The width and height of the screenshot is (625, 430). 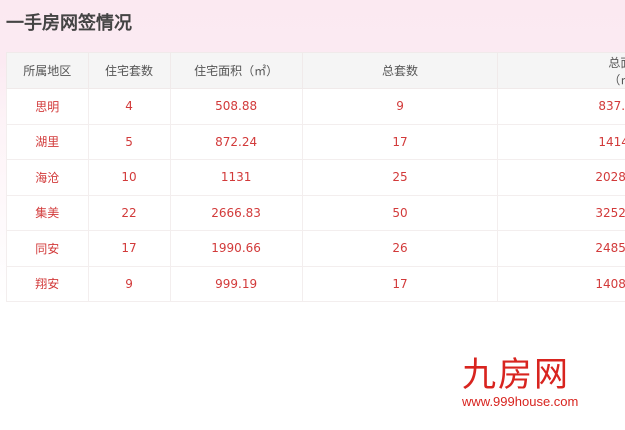 What do you see at coordinates (400, 70) in the screenshot?
I see `header-total-units: 总套数` at bounding box center [400, 70].